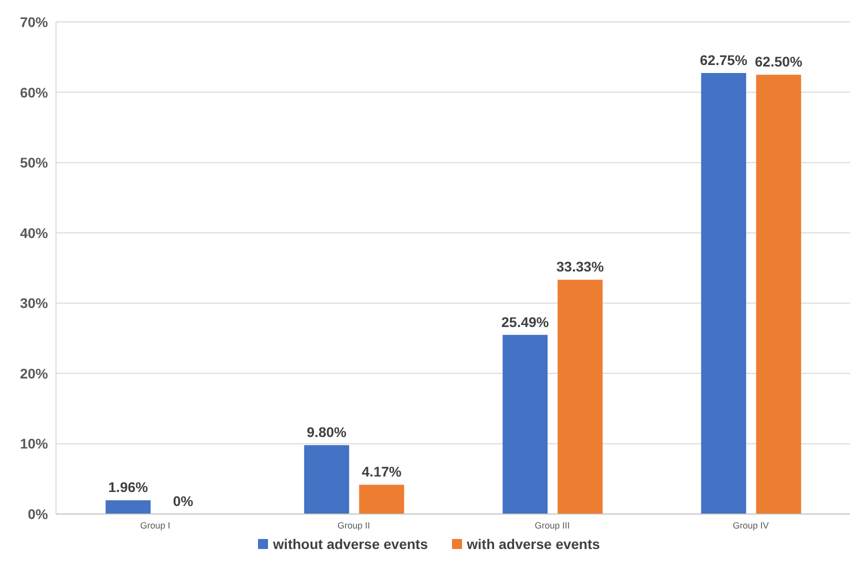  Describe the element at coordinates (552, 525) in the screenshot. I see `x-tick-label: Group III` at that location.